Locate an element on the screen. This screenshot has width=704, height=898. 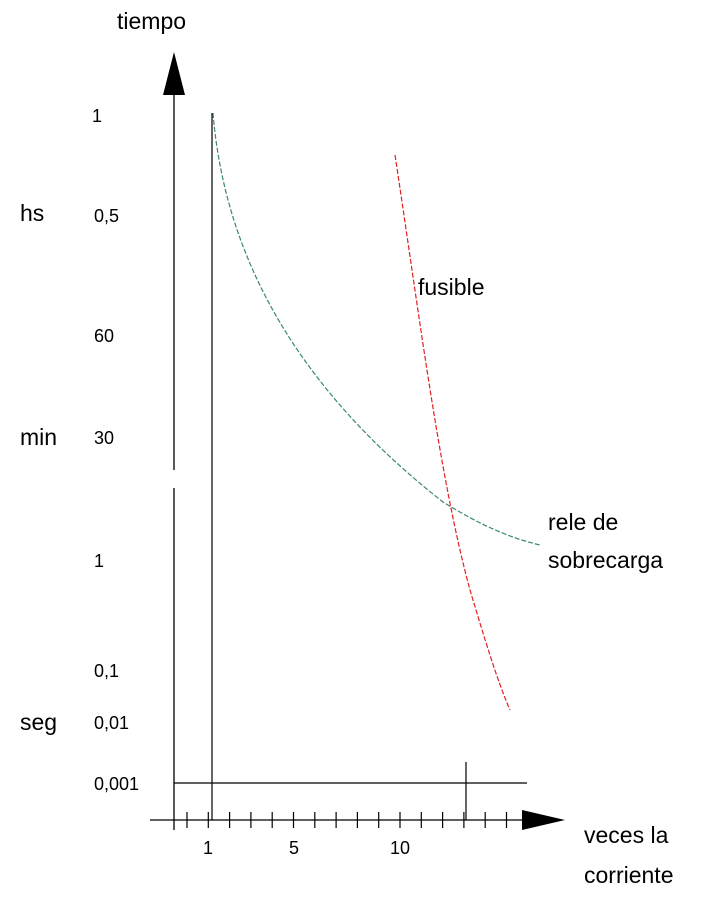
x-axis-title: veces la is located at coordinates (626, 835).